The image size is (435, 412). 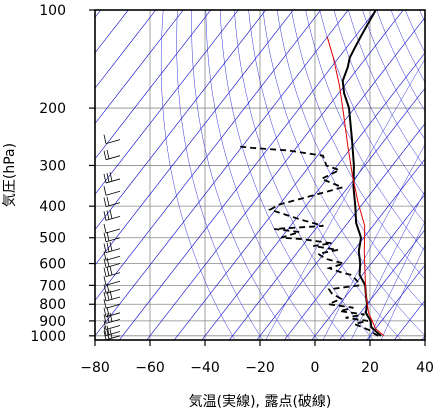 I want to click on y-tick-label: 600, so click(x=52, y=265).